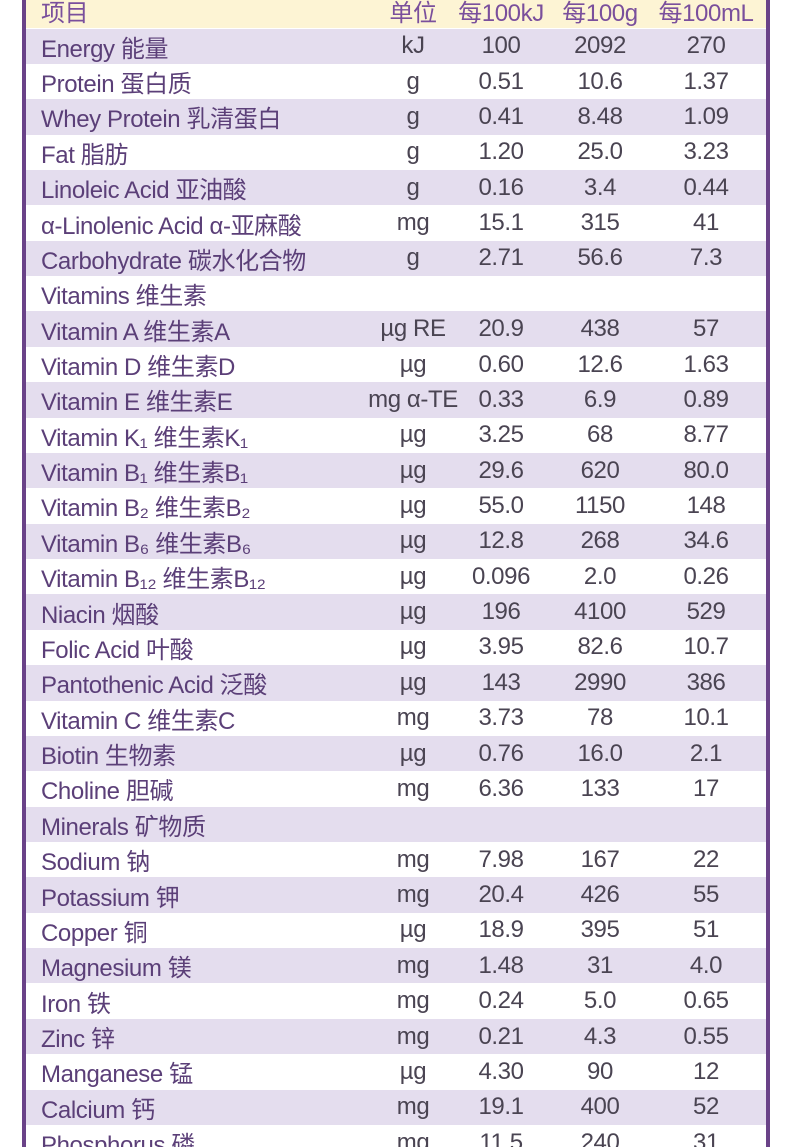  What do you see at coordinates (706, 223) in the screenshot?
I see `value-cell: 41` at bounding box center [706, 223].